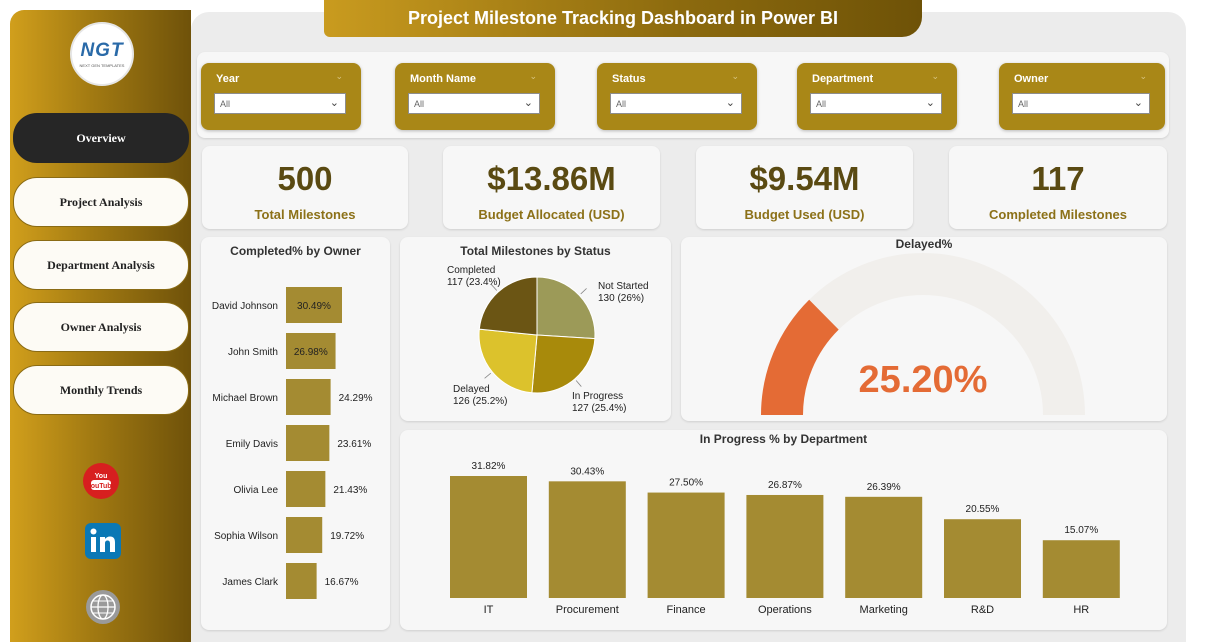  What do you see at coordinates (804, 187) in the screenshot?
I see `kpi-budget-used: $9.54M Budget Used (USD)` at bounding box center [804, 187].